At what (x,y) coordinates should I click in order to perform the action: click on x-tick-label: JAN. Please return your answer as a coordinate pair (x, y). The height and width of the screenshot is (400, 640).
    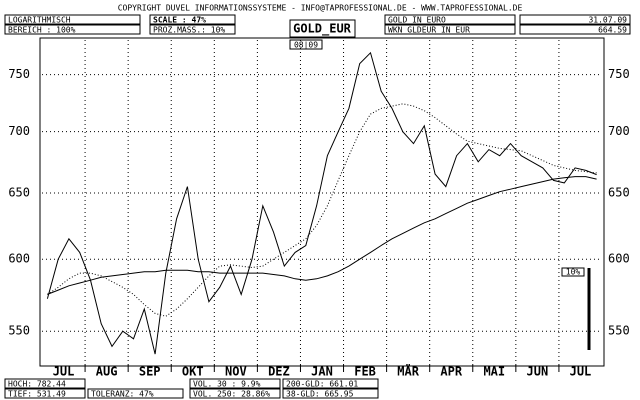
    Looking at the image, I should click on (322, 372).